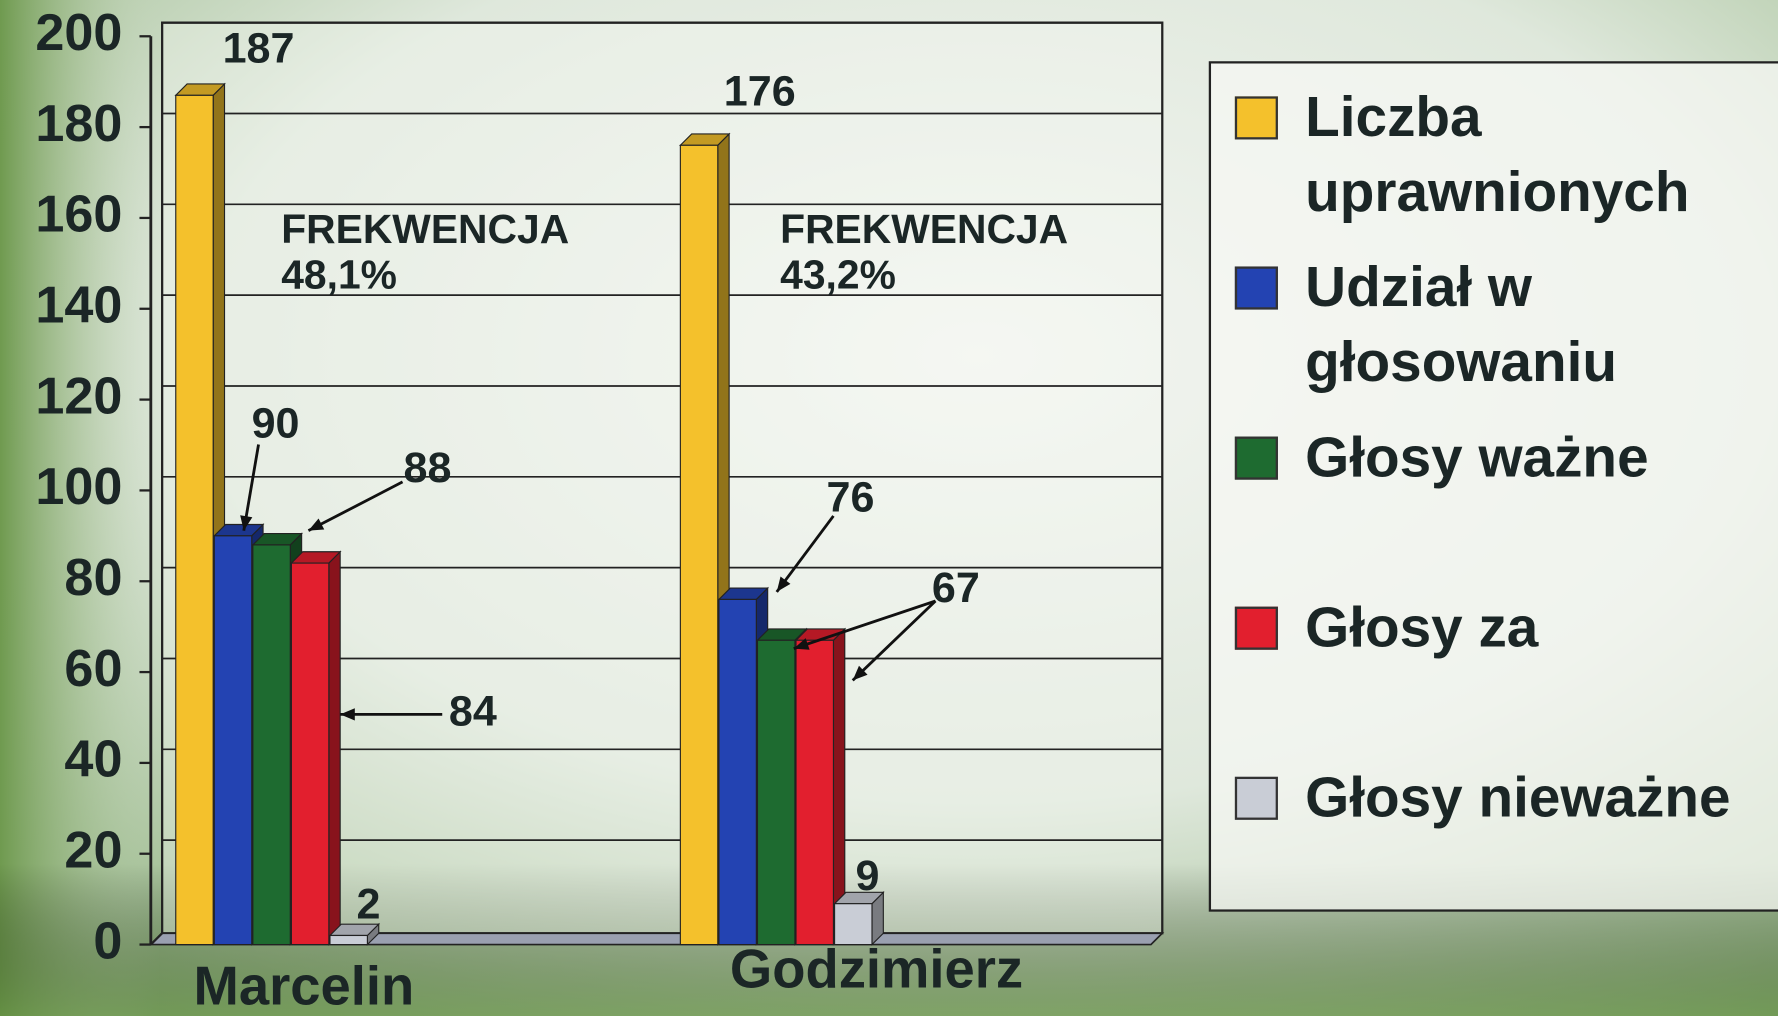 Image resolution: width=1778 pixels, height=1016 pixels. I want to click on data-label: 88, so click(428, 468).